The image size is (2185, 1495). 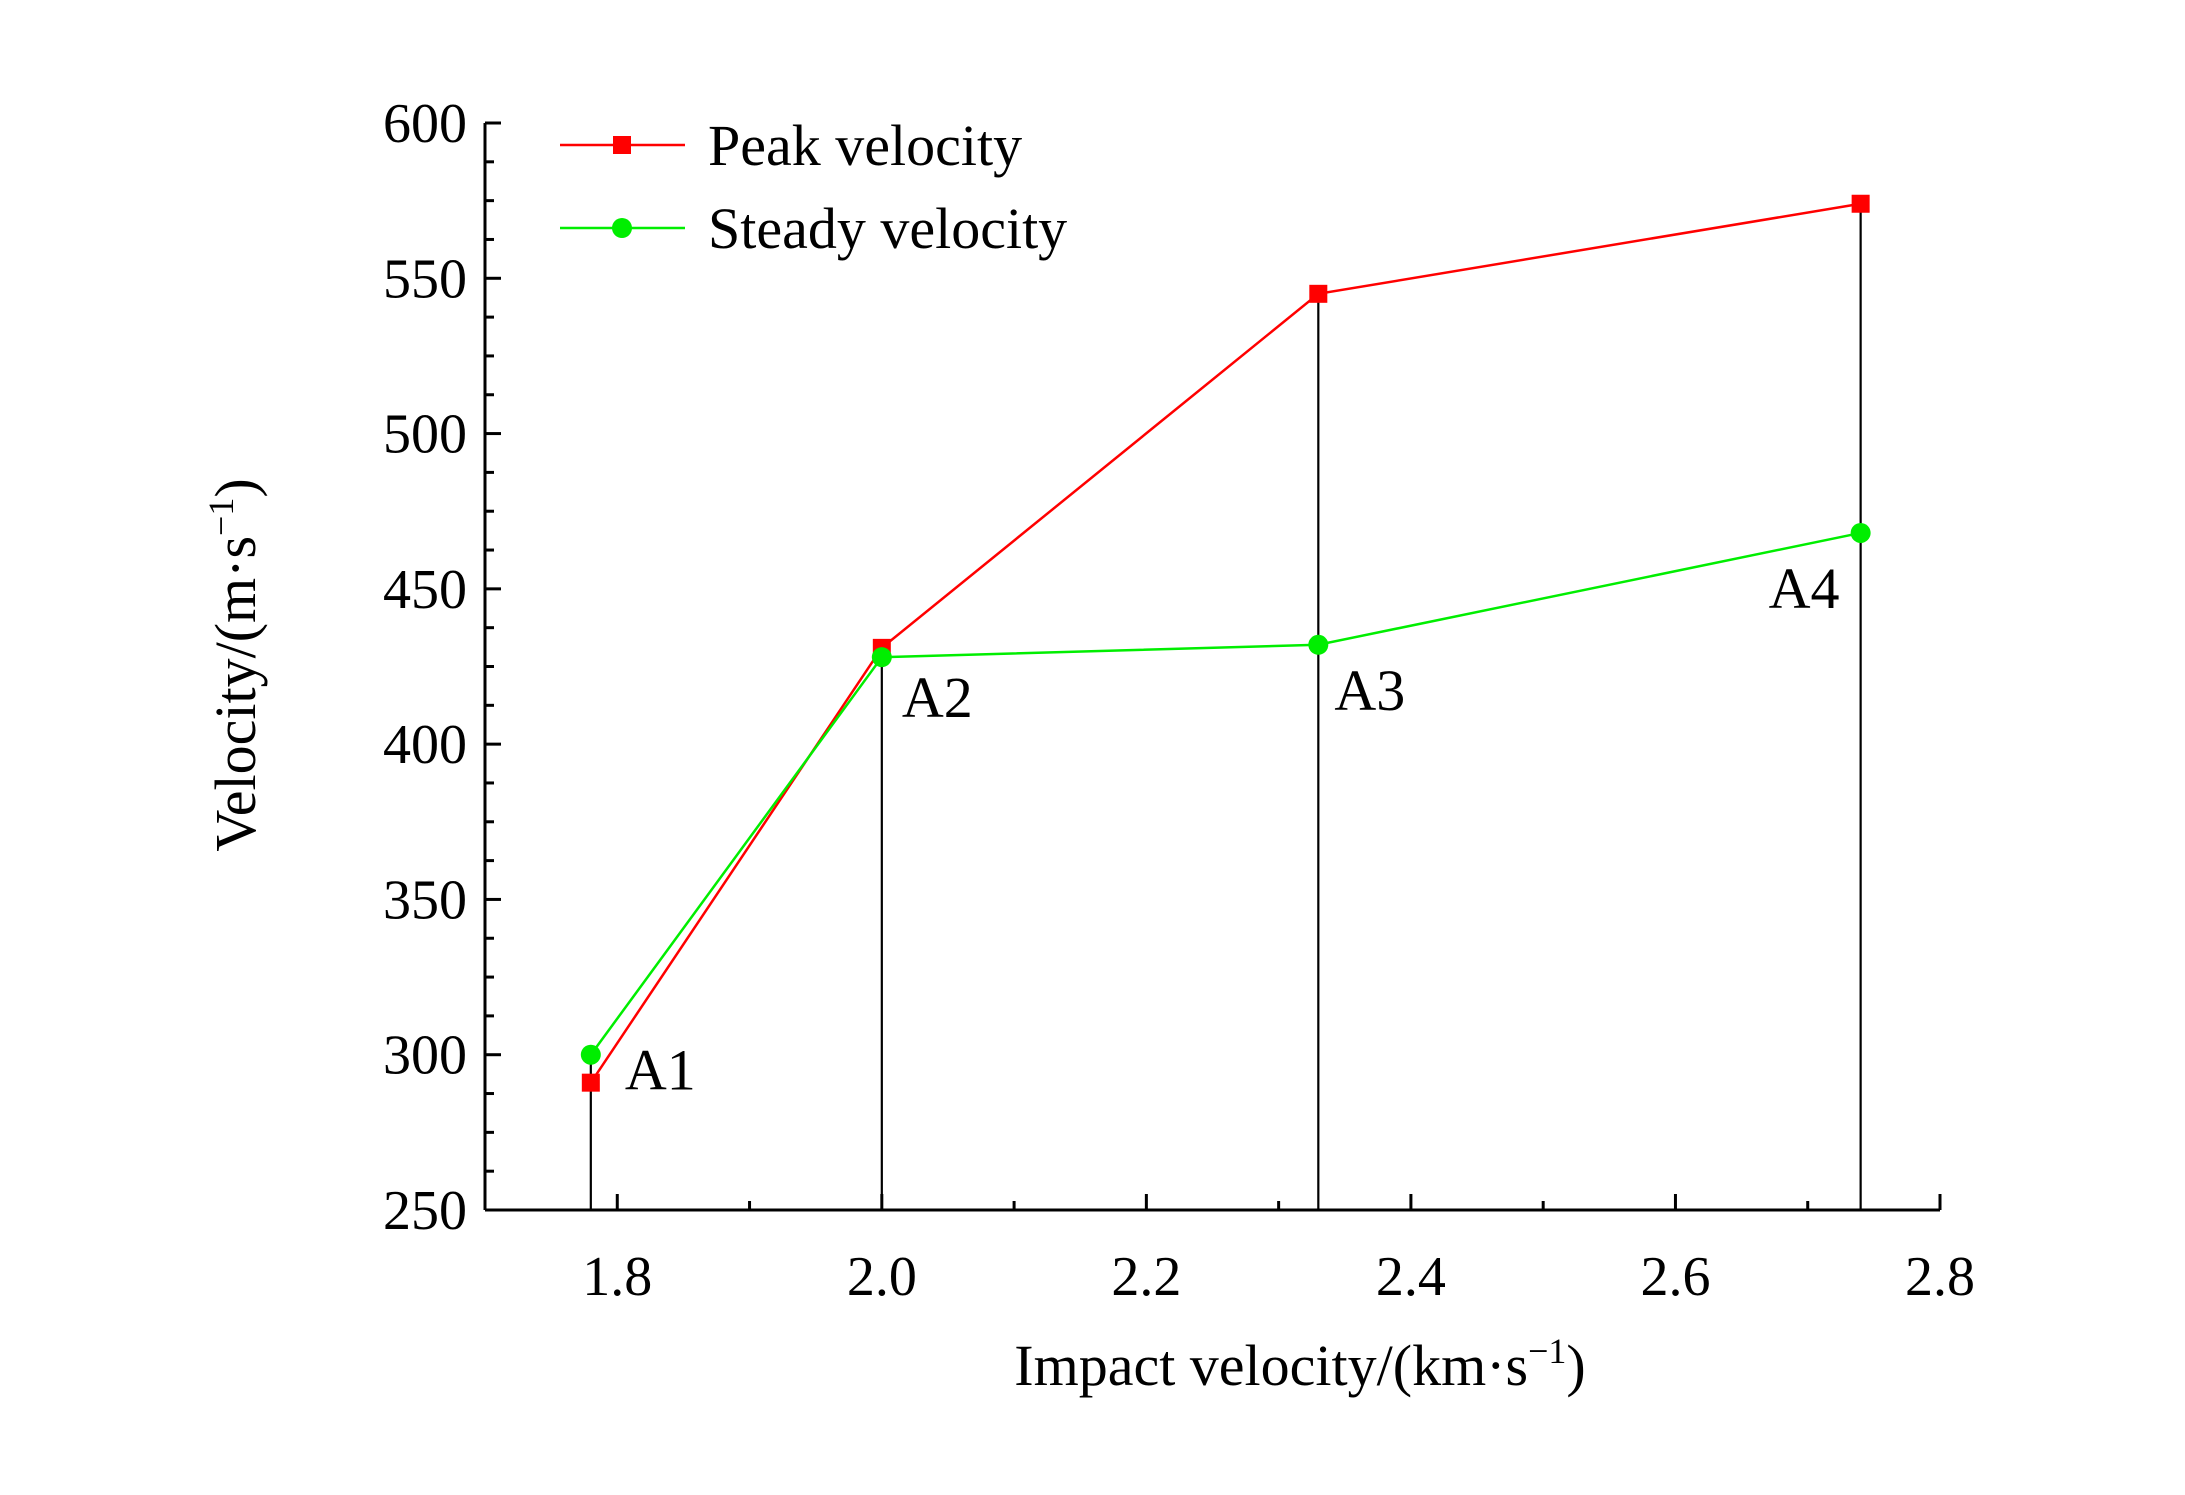 I want to click on x-tick-label: 2.0, so click(x=882, y=1277).